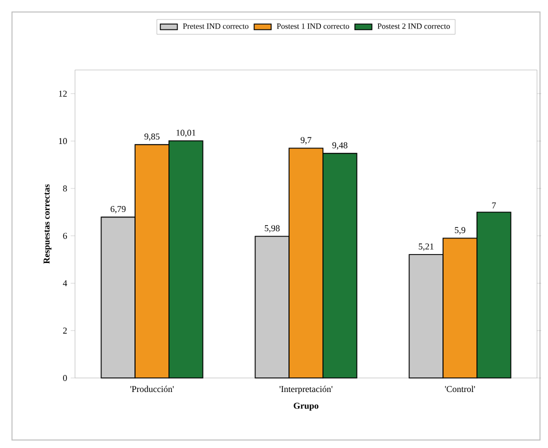  Describe the element at coordinates (63, 141) in the screenshot. I see `y-tick-label: 10` at that location.